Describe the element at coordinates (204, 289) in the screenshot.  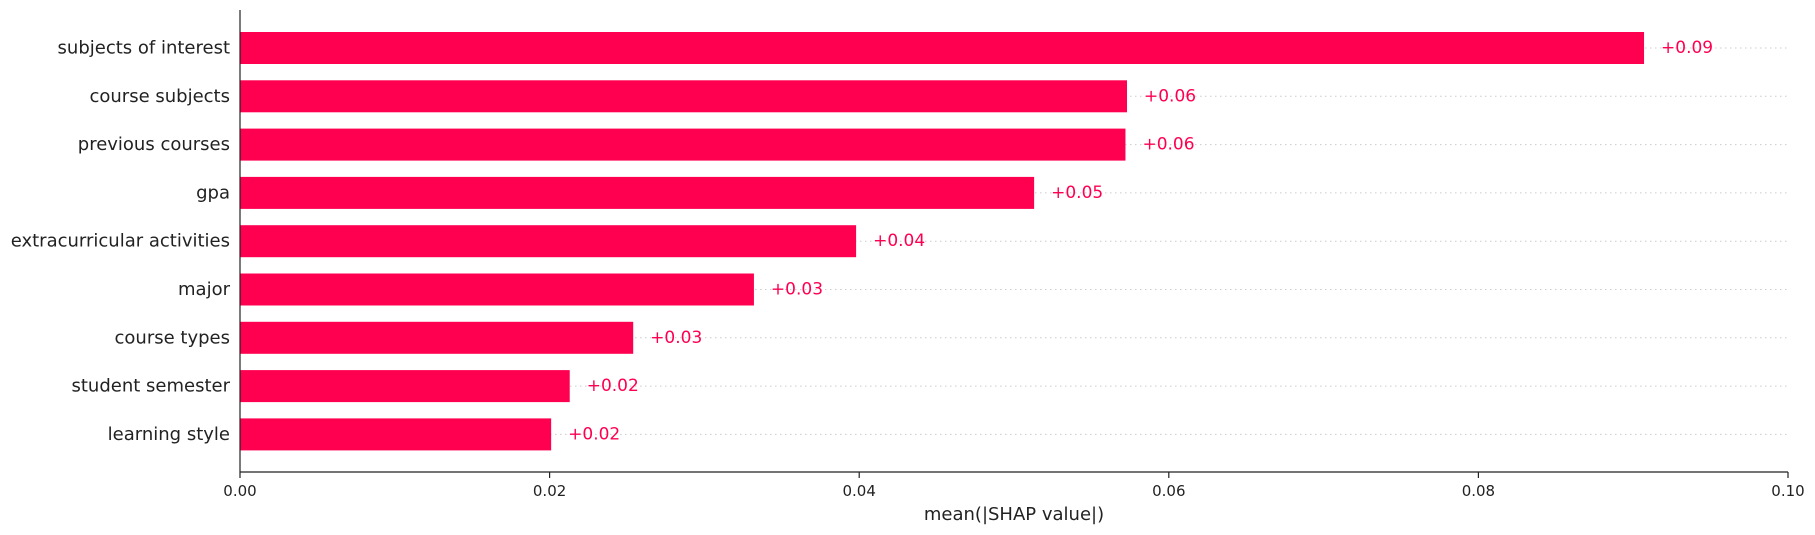
I see `category-label: major` at that location.